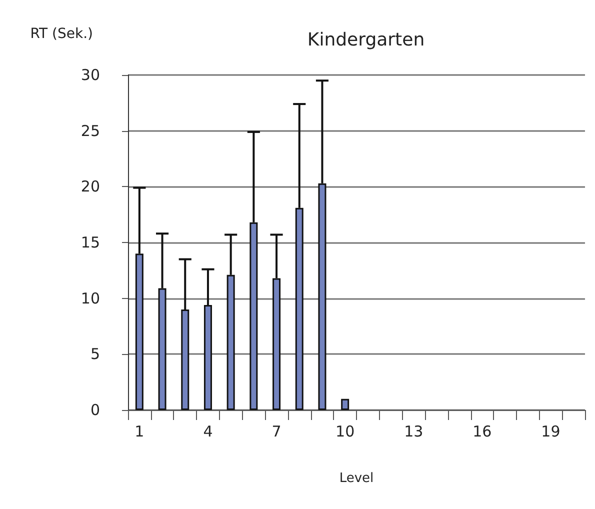  I want to click on y-tick-label: 0, so click(95, 410).